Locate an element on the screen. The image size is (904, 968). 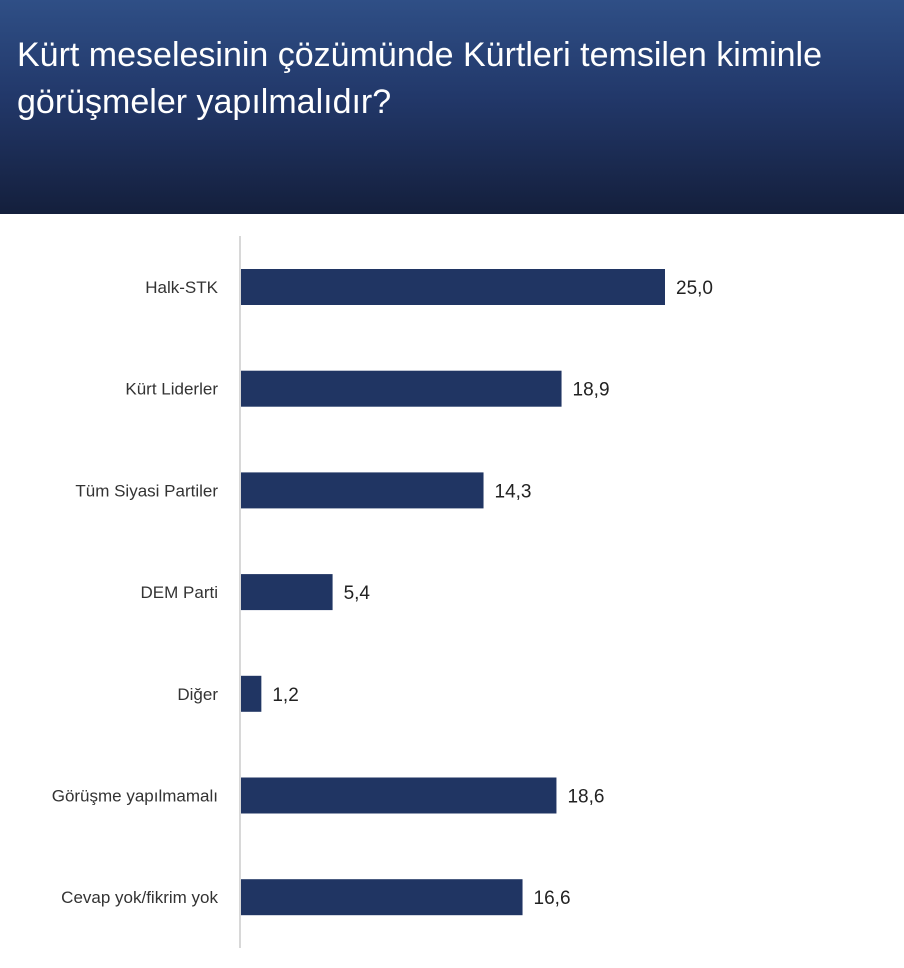
category-label: Görüşme yapılmamalı is located at coordinates (135, 796).